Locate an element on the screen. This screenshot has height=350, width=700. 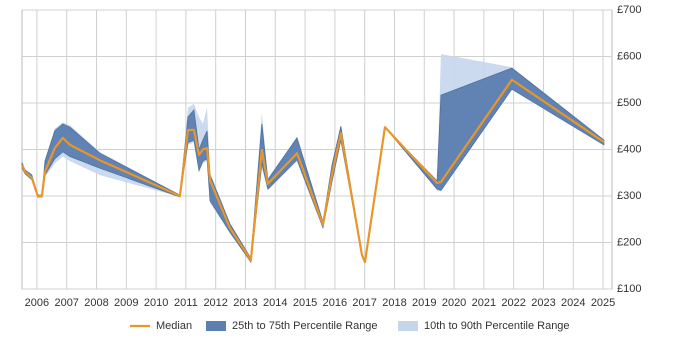
legend-label: 25th to 75th Percentile Range is located at coordinates (305, 326).